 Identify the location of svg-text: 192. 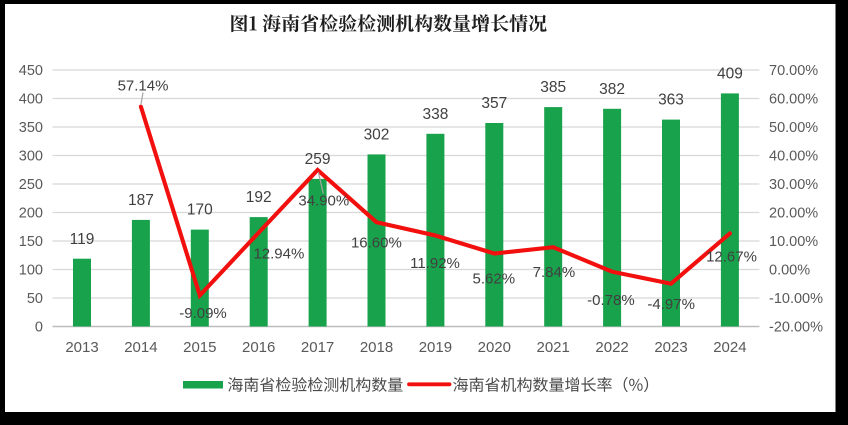
(259, 197).